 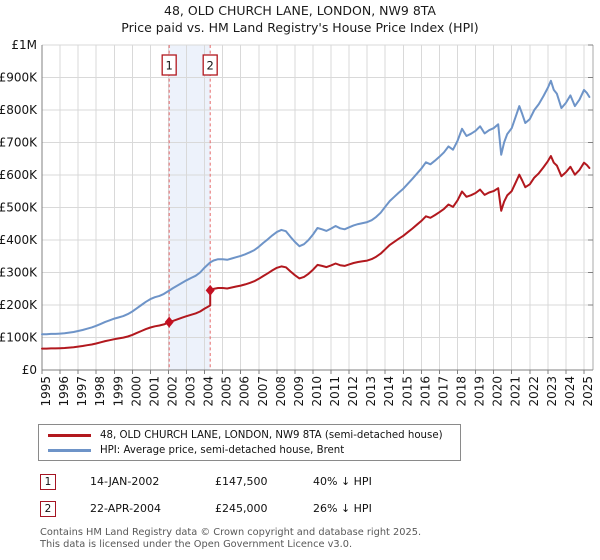 What do you see at coordinates (100, 391) in the screenshot?
I see `svg-text: 1998` at bounding box center [100, 391].